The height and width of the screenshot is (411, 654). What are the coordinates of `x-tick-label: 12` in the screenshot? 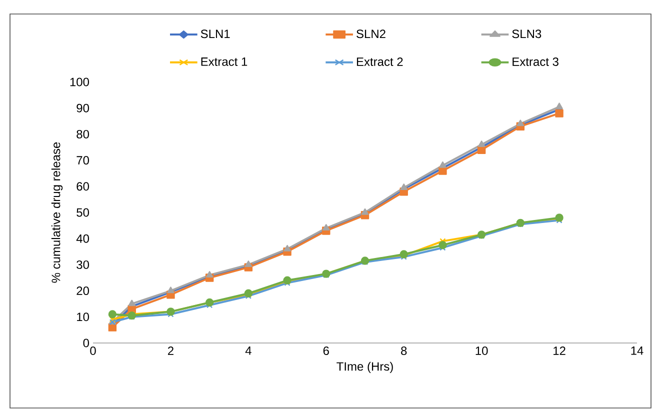 It's located at (560, 350).